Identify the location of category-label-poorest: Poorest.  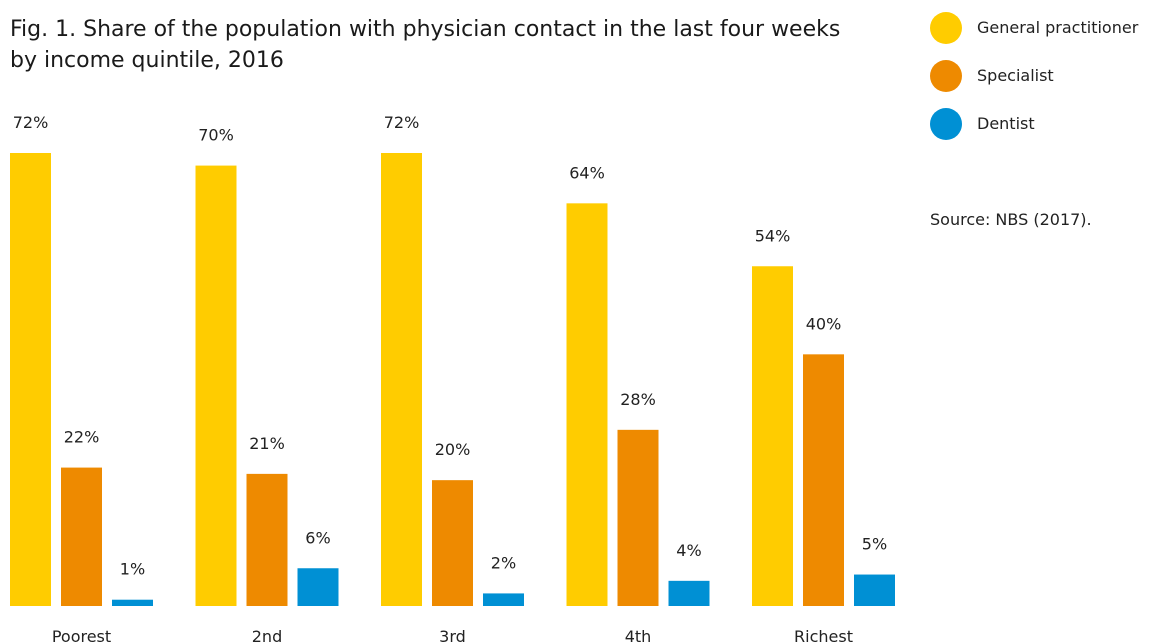
(81, 635).